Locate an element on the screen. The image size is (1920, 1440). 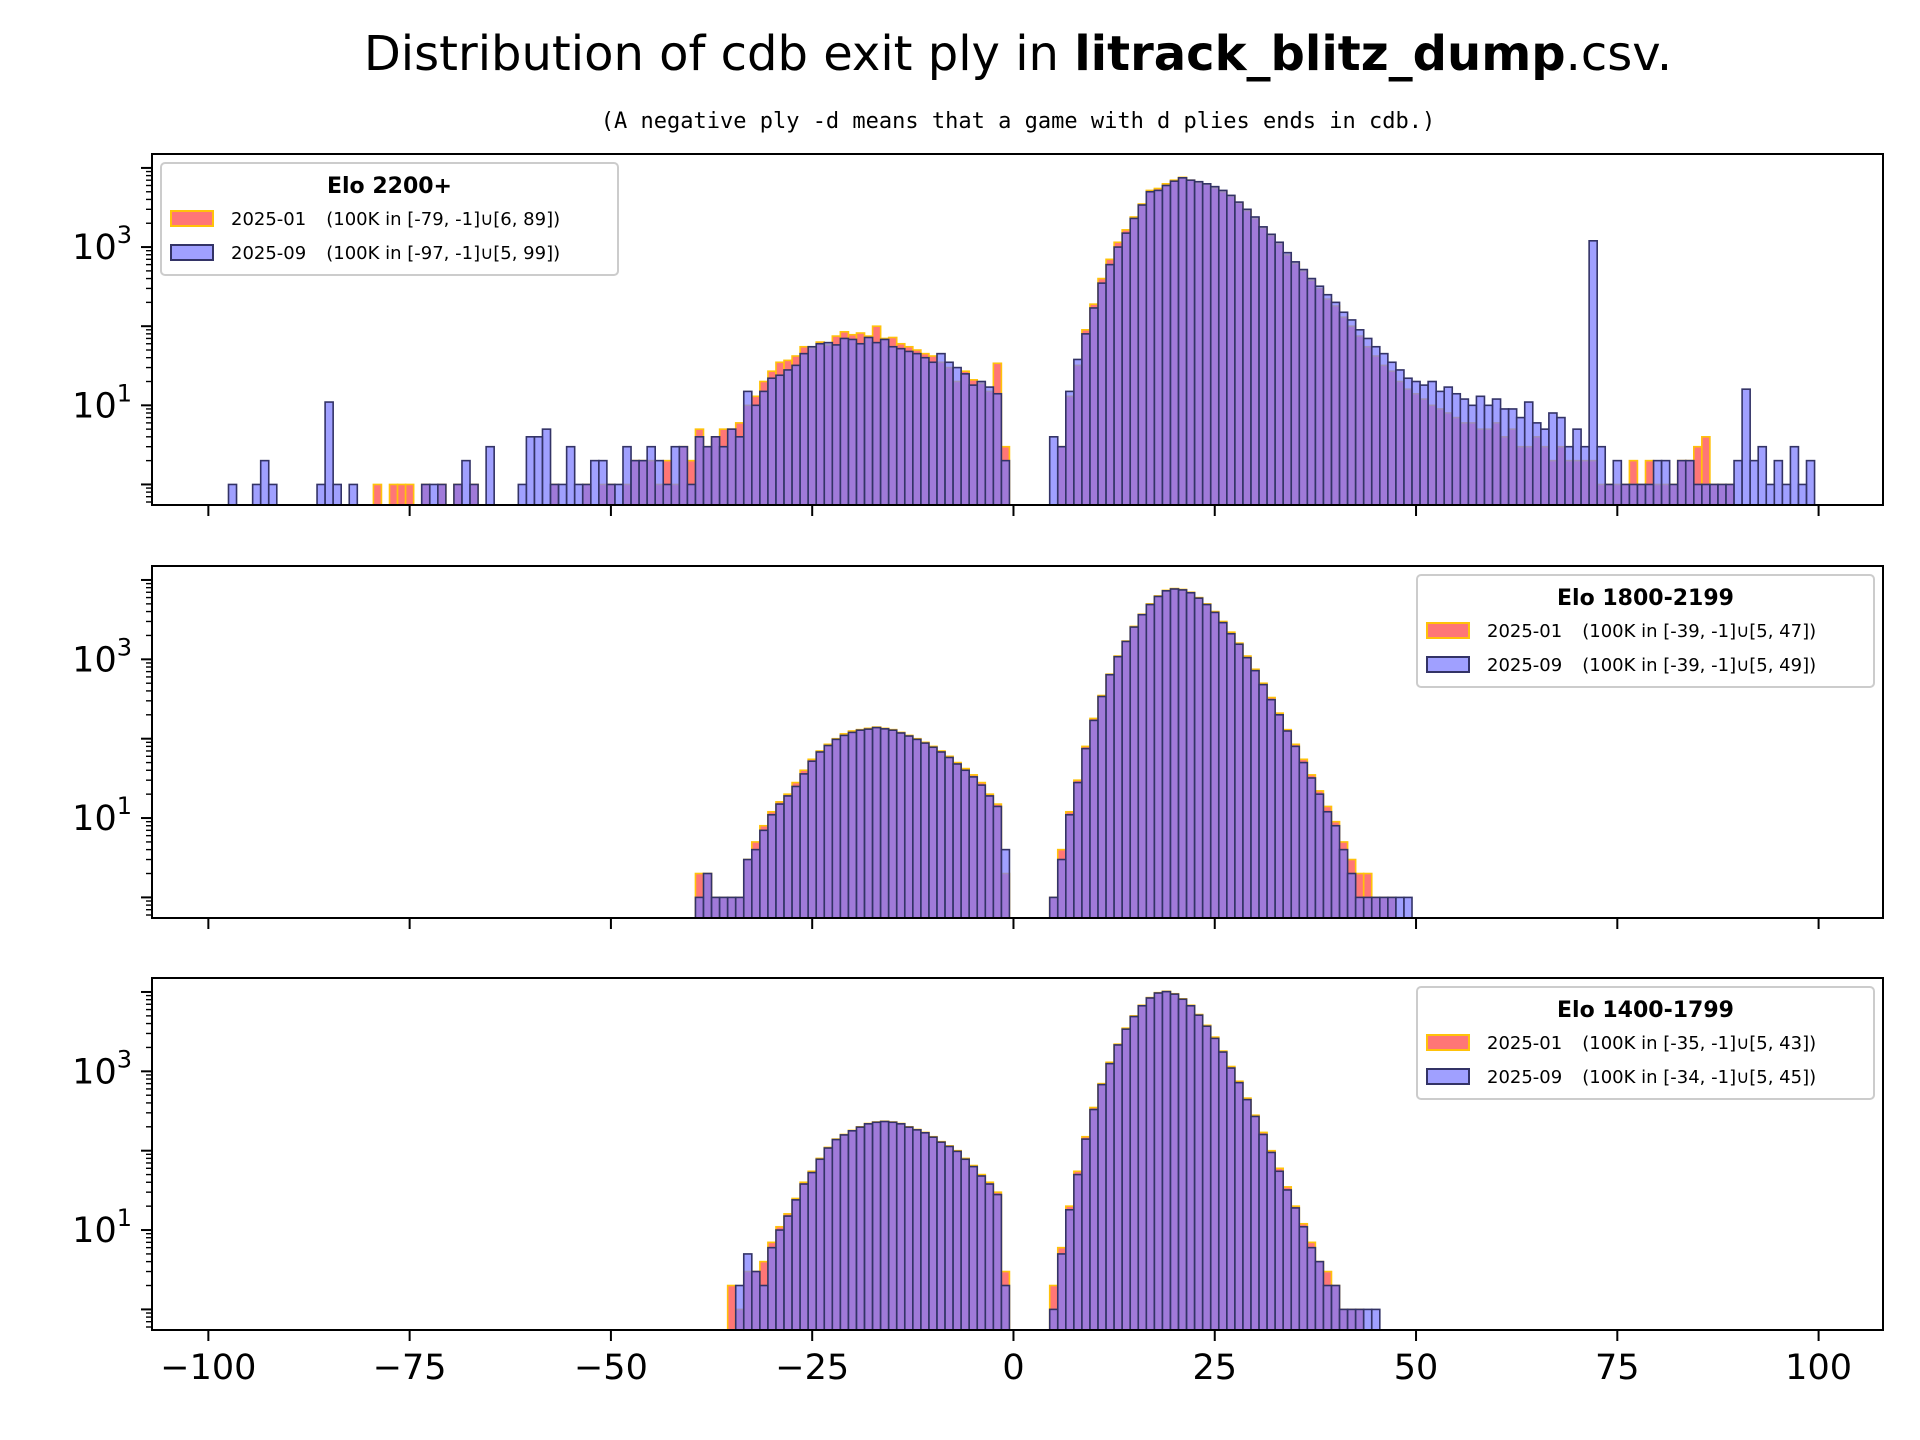
x-tick-label: 50 is located at coordinates (1416, 1368).